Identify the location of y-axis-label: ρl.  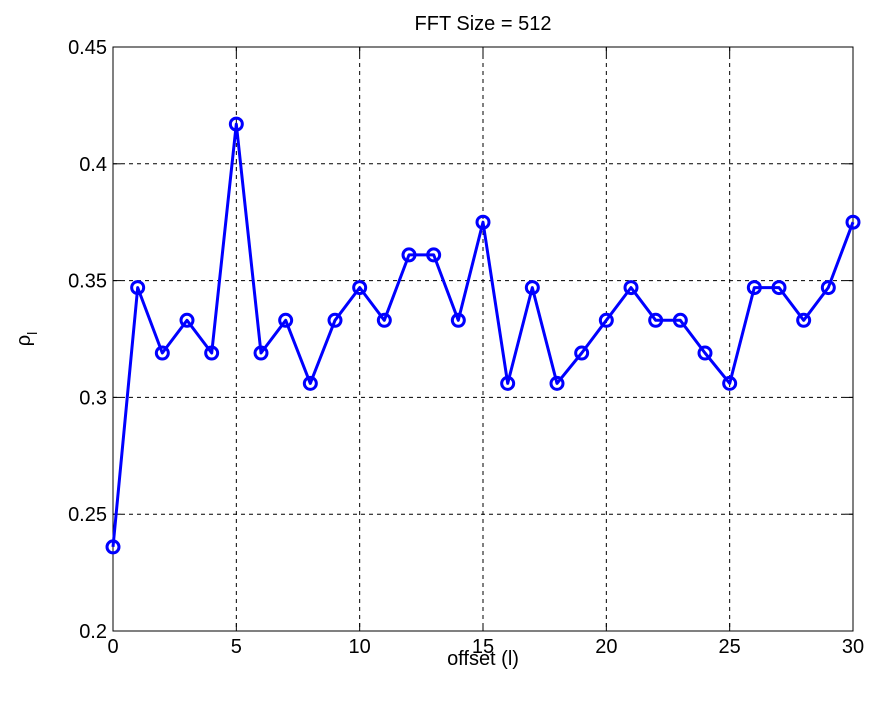
(26, 339).